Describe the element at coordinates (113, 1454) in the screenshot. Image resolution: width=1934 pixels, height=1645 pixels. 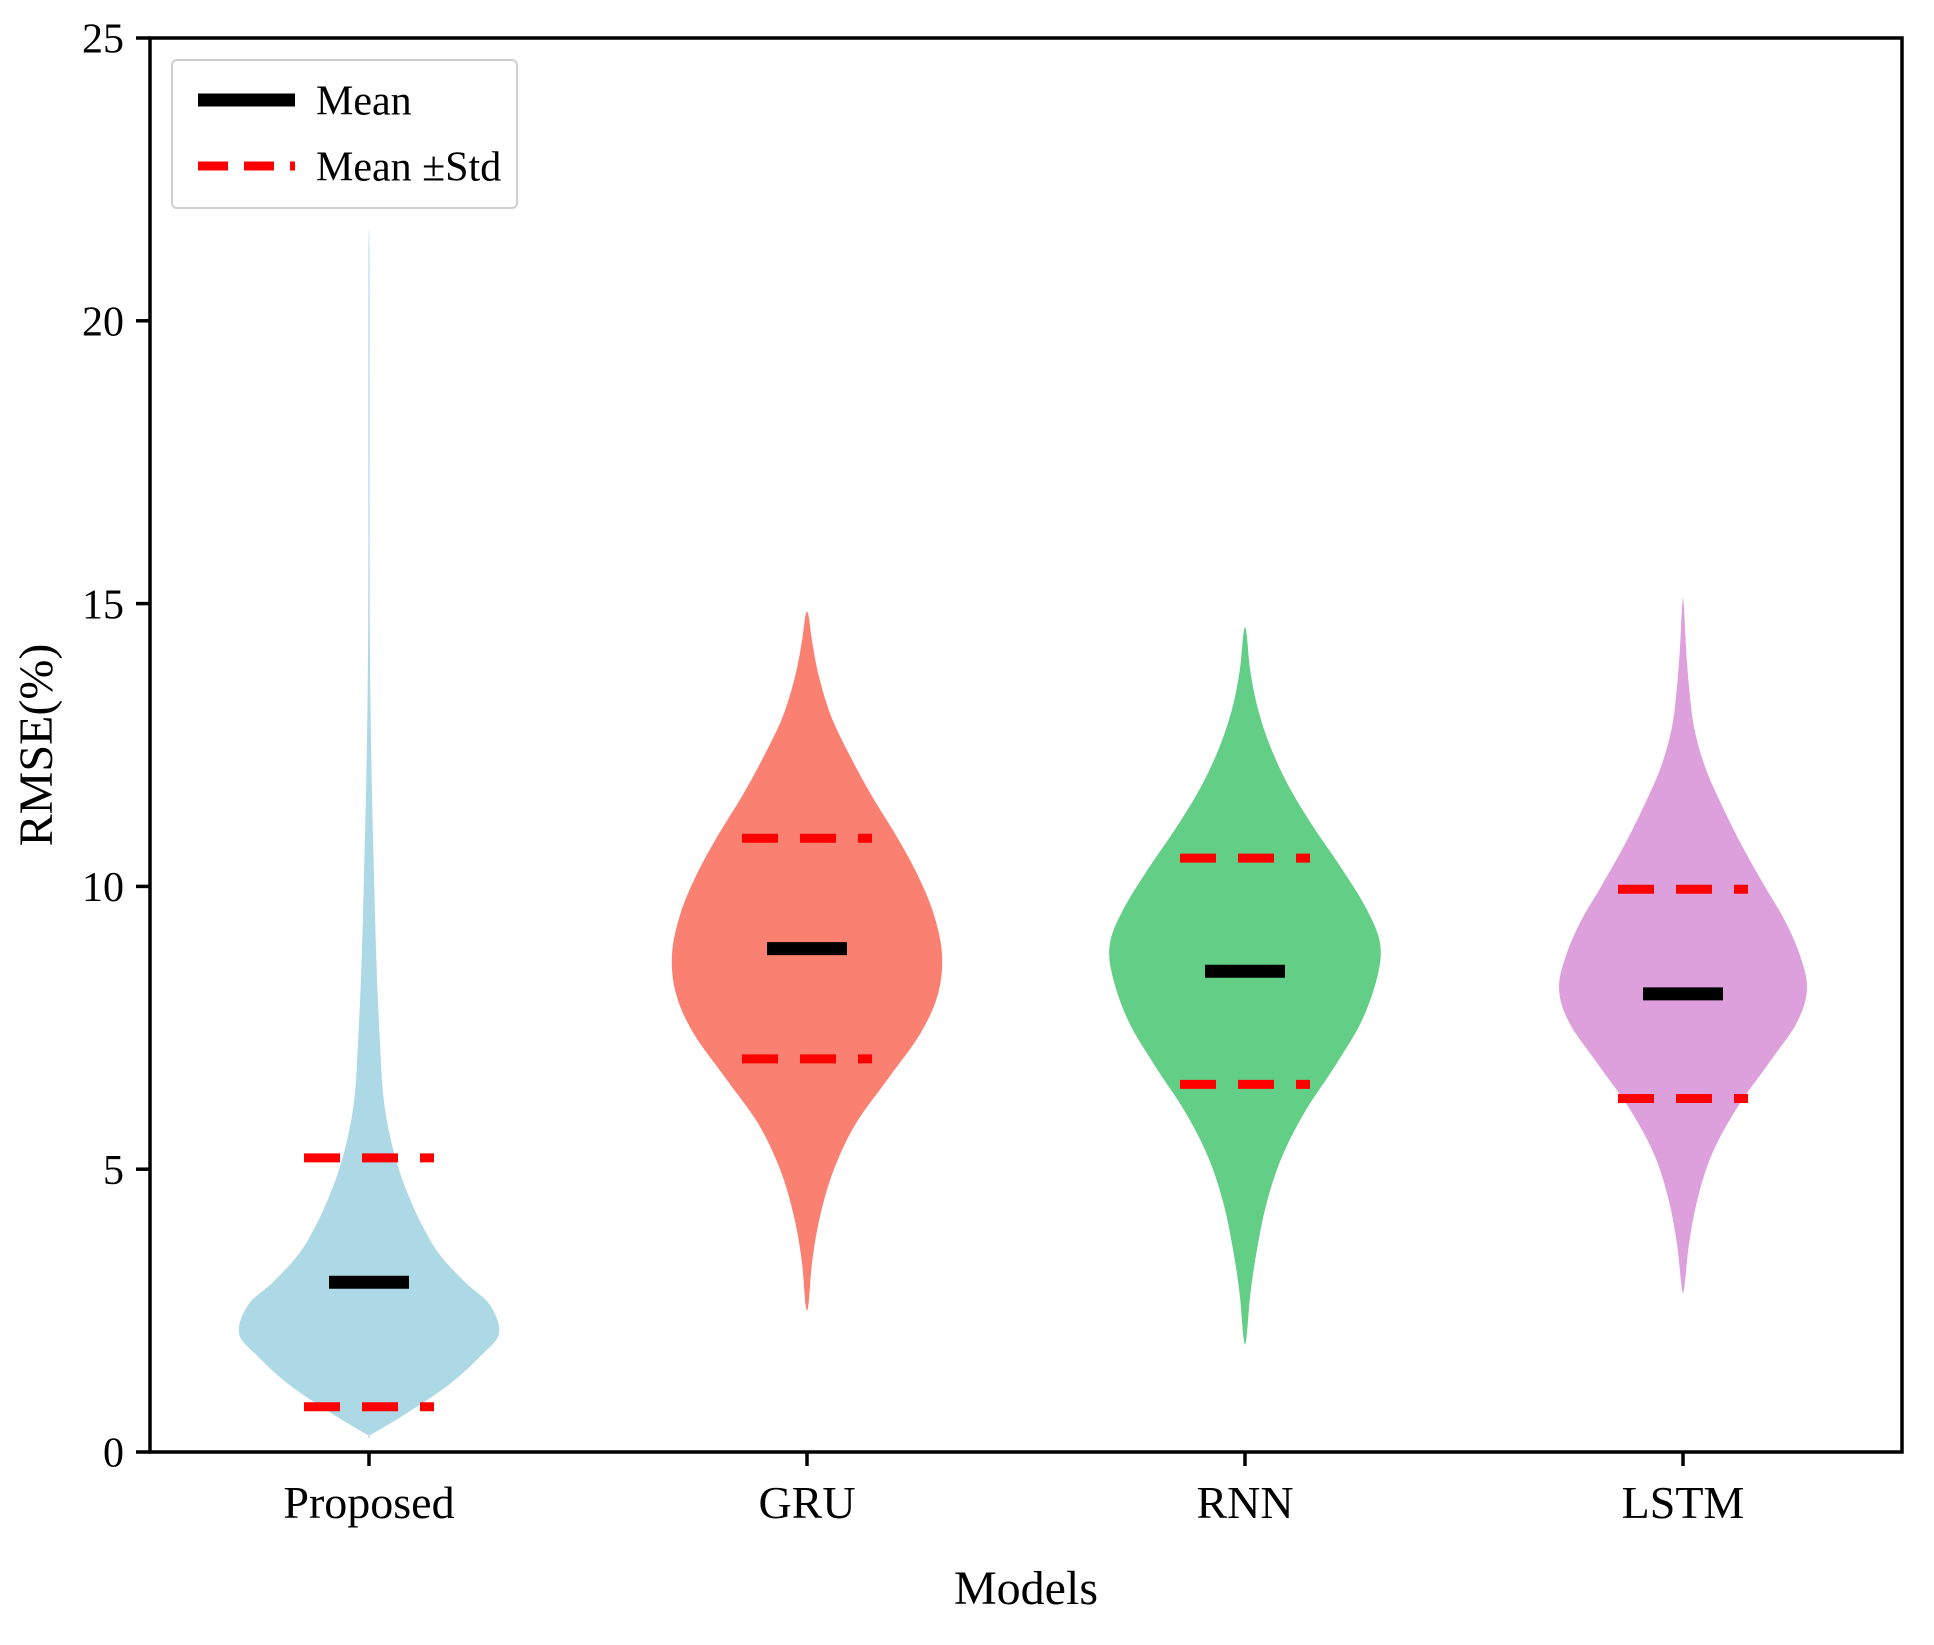
I see `y-tick-label: 0` at that location.